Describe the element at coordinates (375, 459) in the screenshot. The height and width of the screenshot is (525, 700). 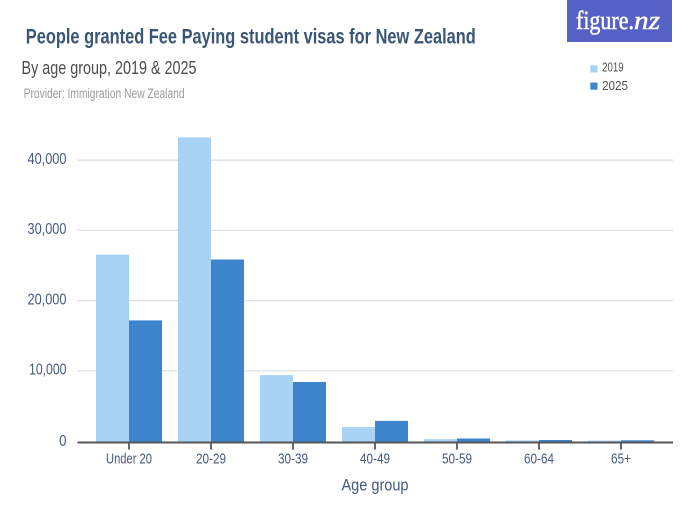
I see `svg-text: 40-49` at that location.